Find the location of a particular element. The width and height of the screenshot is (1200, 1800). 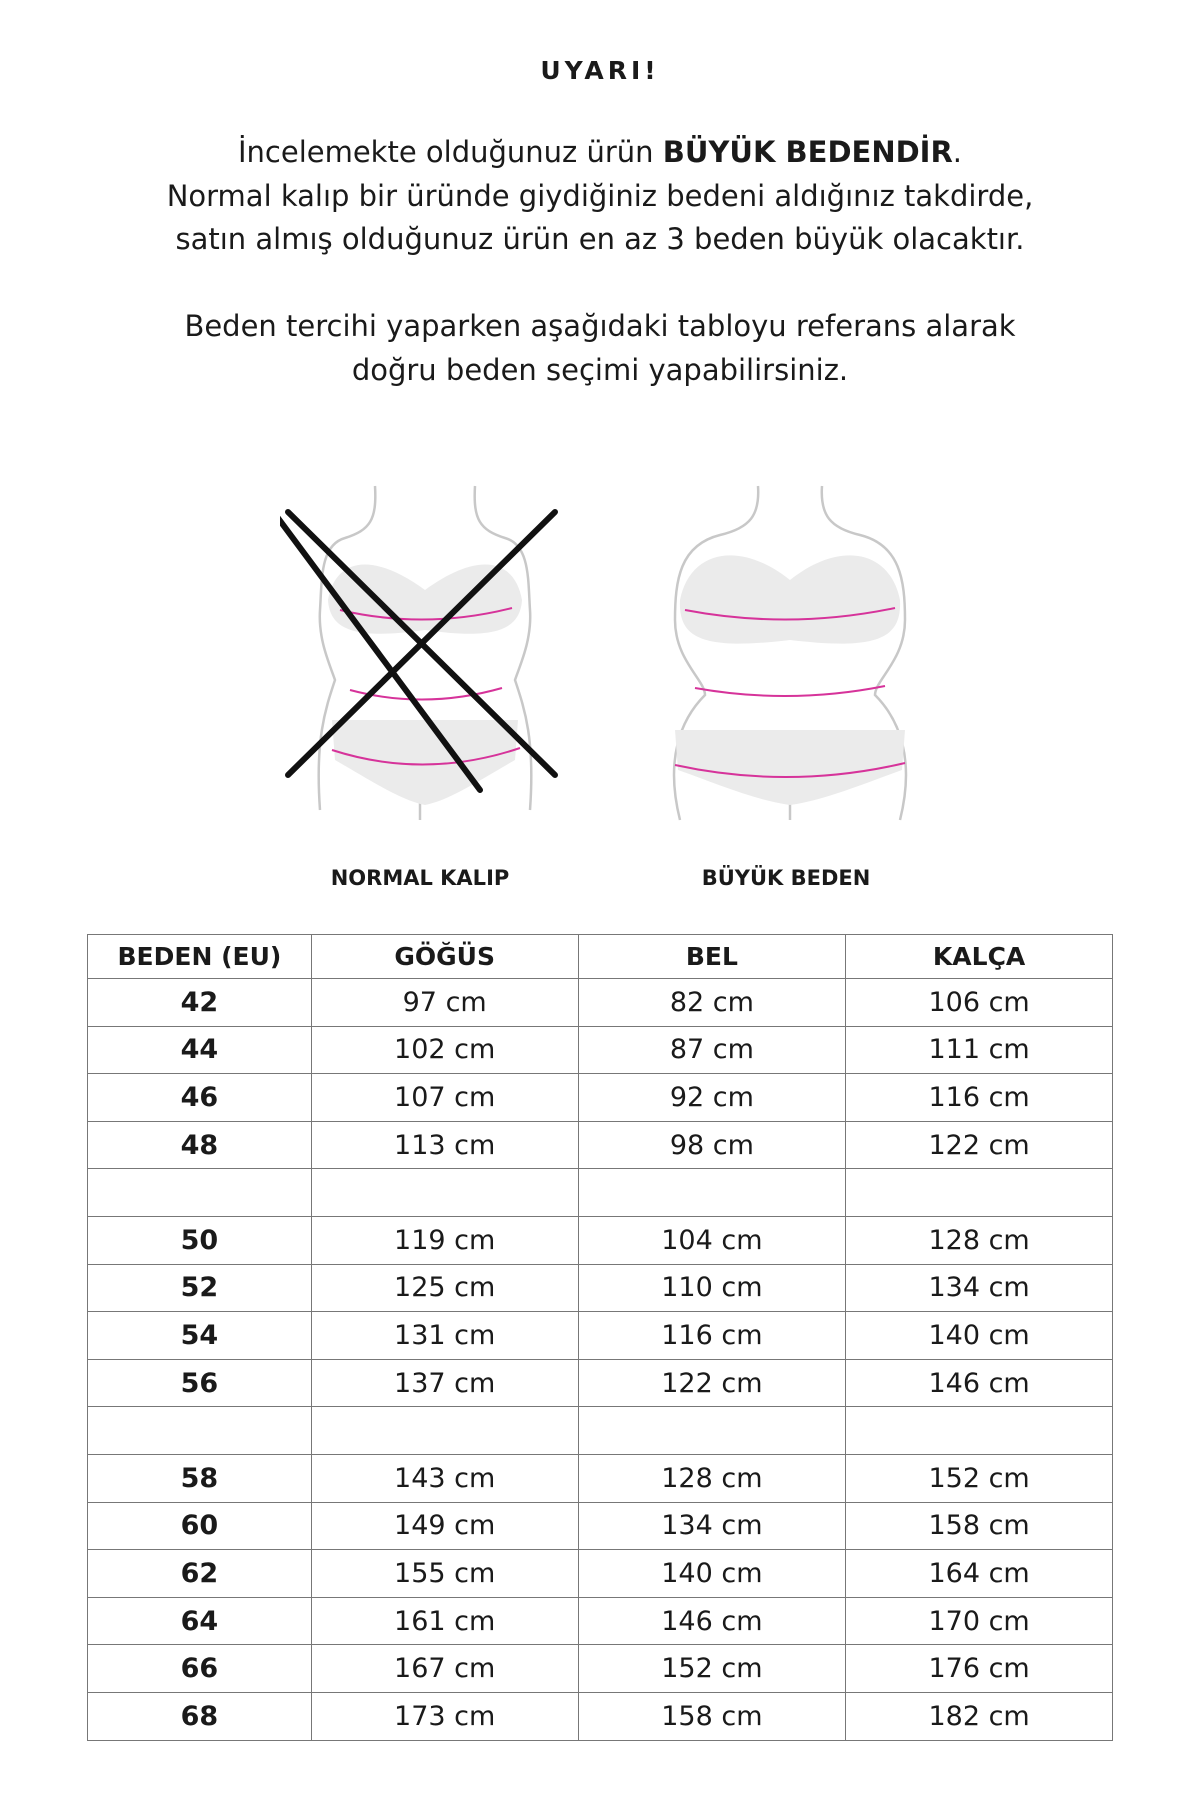

table-row: 60 149 cm 134 cm 158 cm is located at coordinates (600, 1526).